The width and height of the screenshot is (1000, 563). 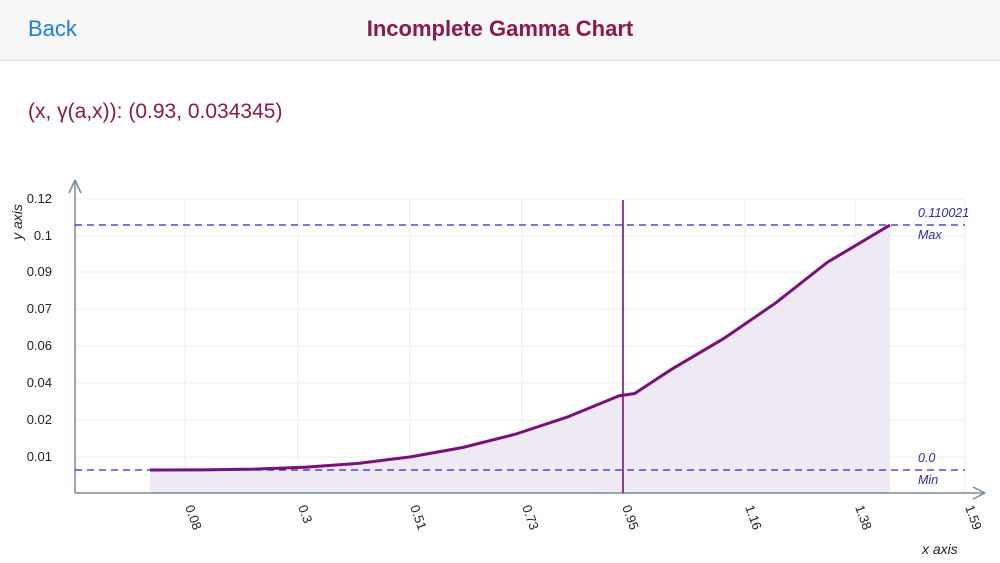 What do you see at coordinates (930, 235) in the screenshot?
I see `max-name-label: Max` at bounding box center [930, 235].